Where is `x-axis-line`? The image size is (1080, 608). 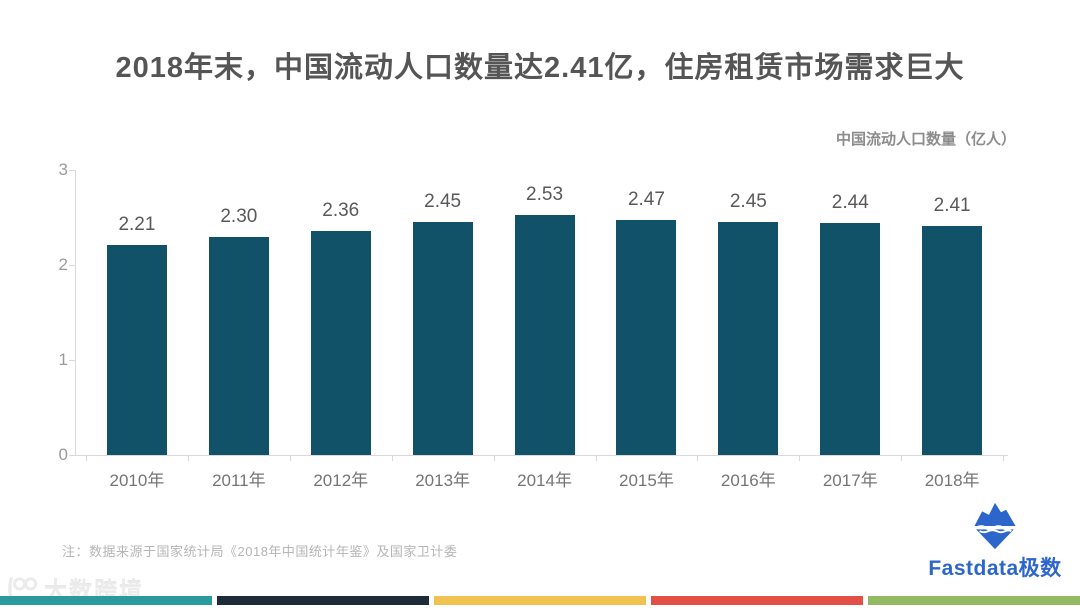
x-axis-line is located at coordinates (541, 455).